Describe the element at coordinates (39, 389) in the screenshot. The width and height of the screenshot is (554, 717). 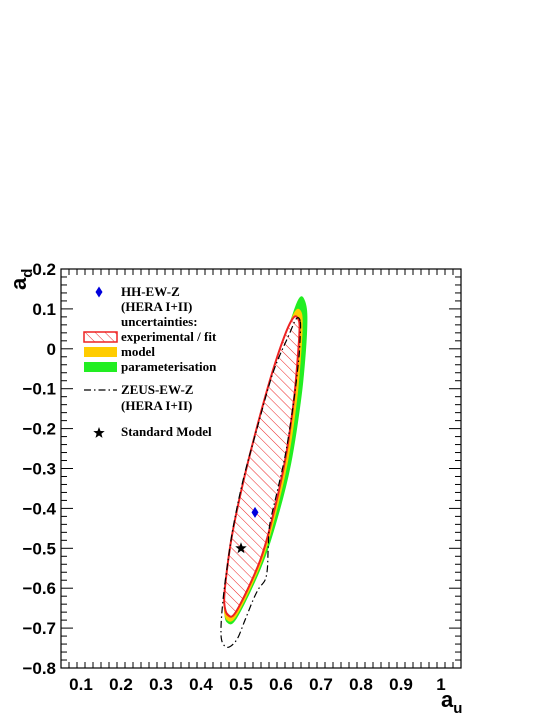
I see `y-tick-label: −0.1` at that location.